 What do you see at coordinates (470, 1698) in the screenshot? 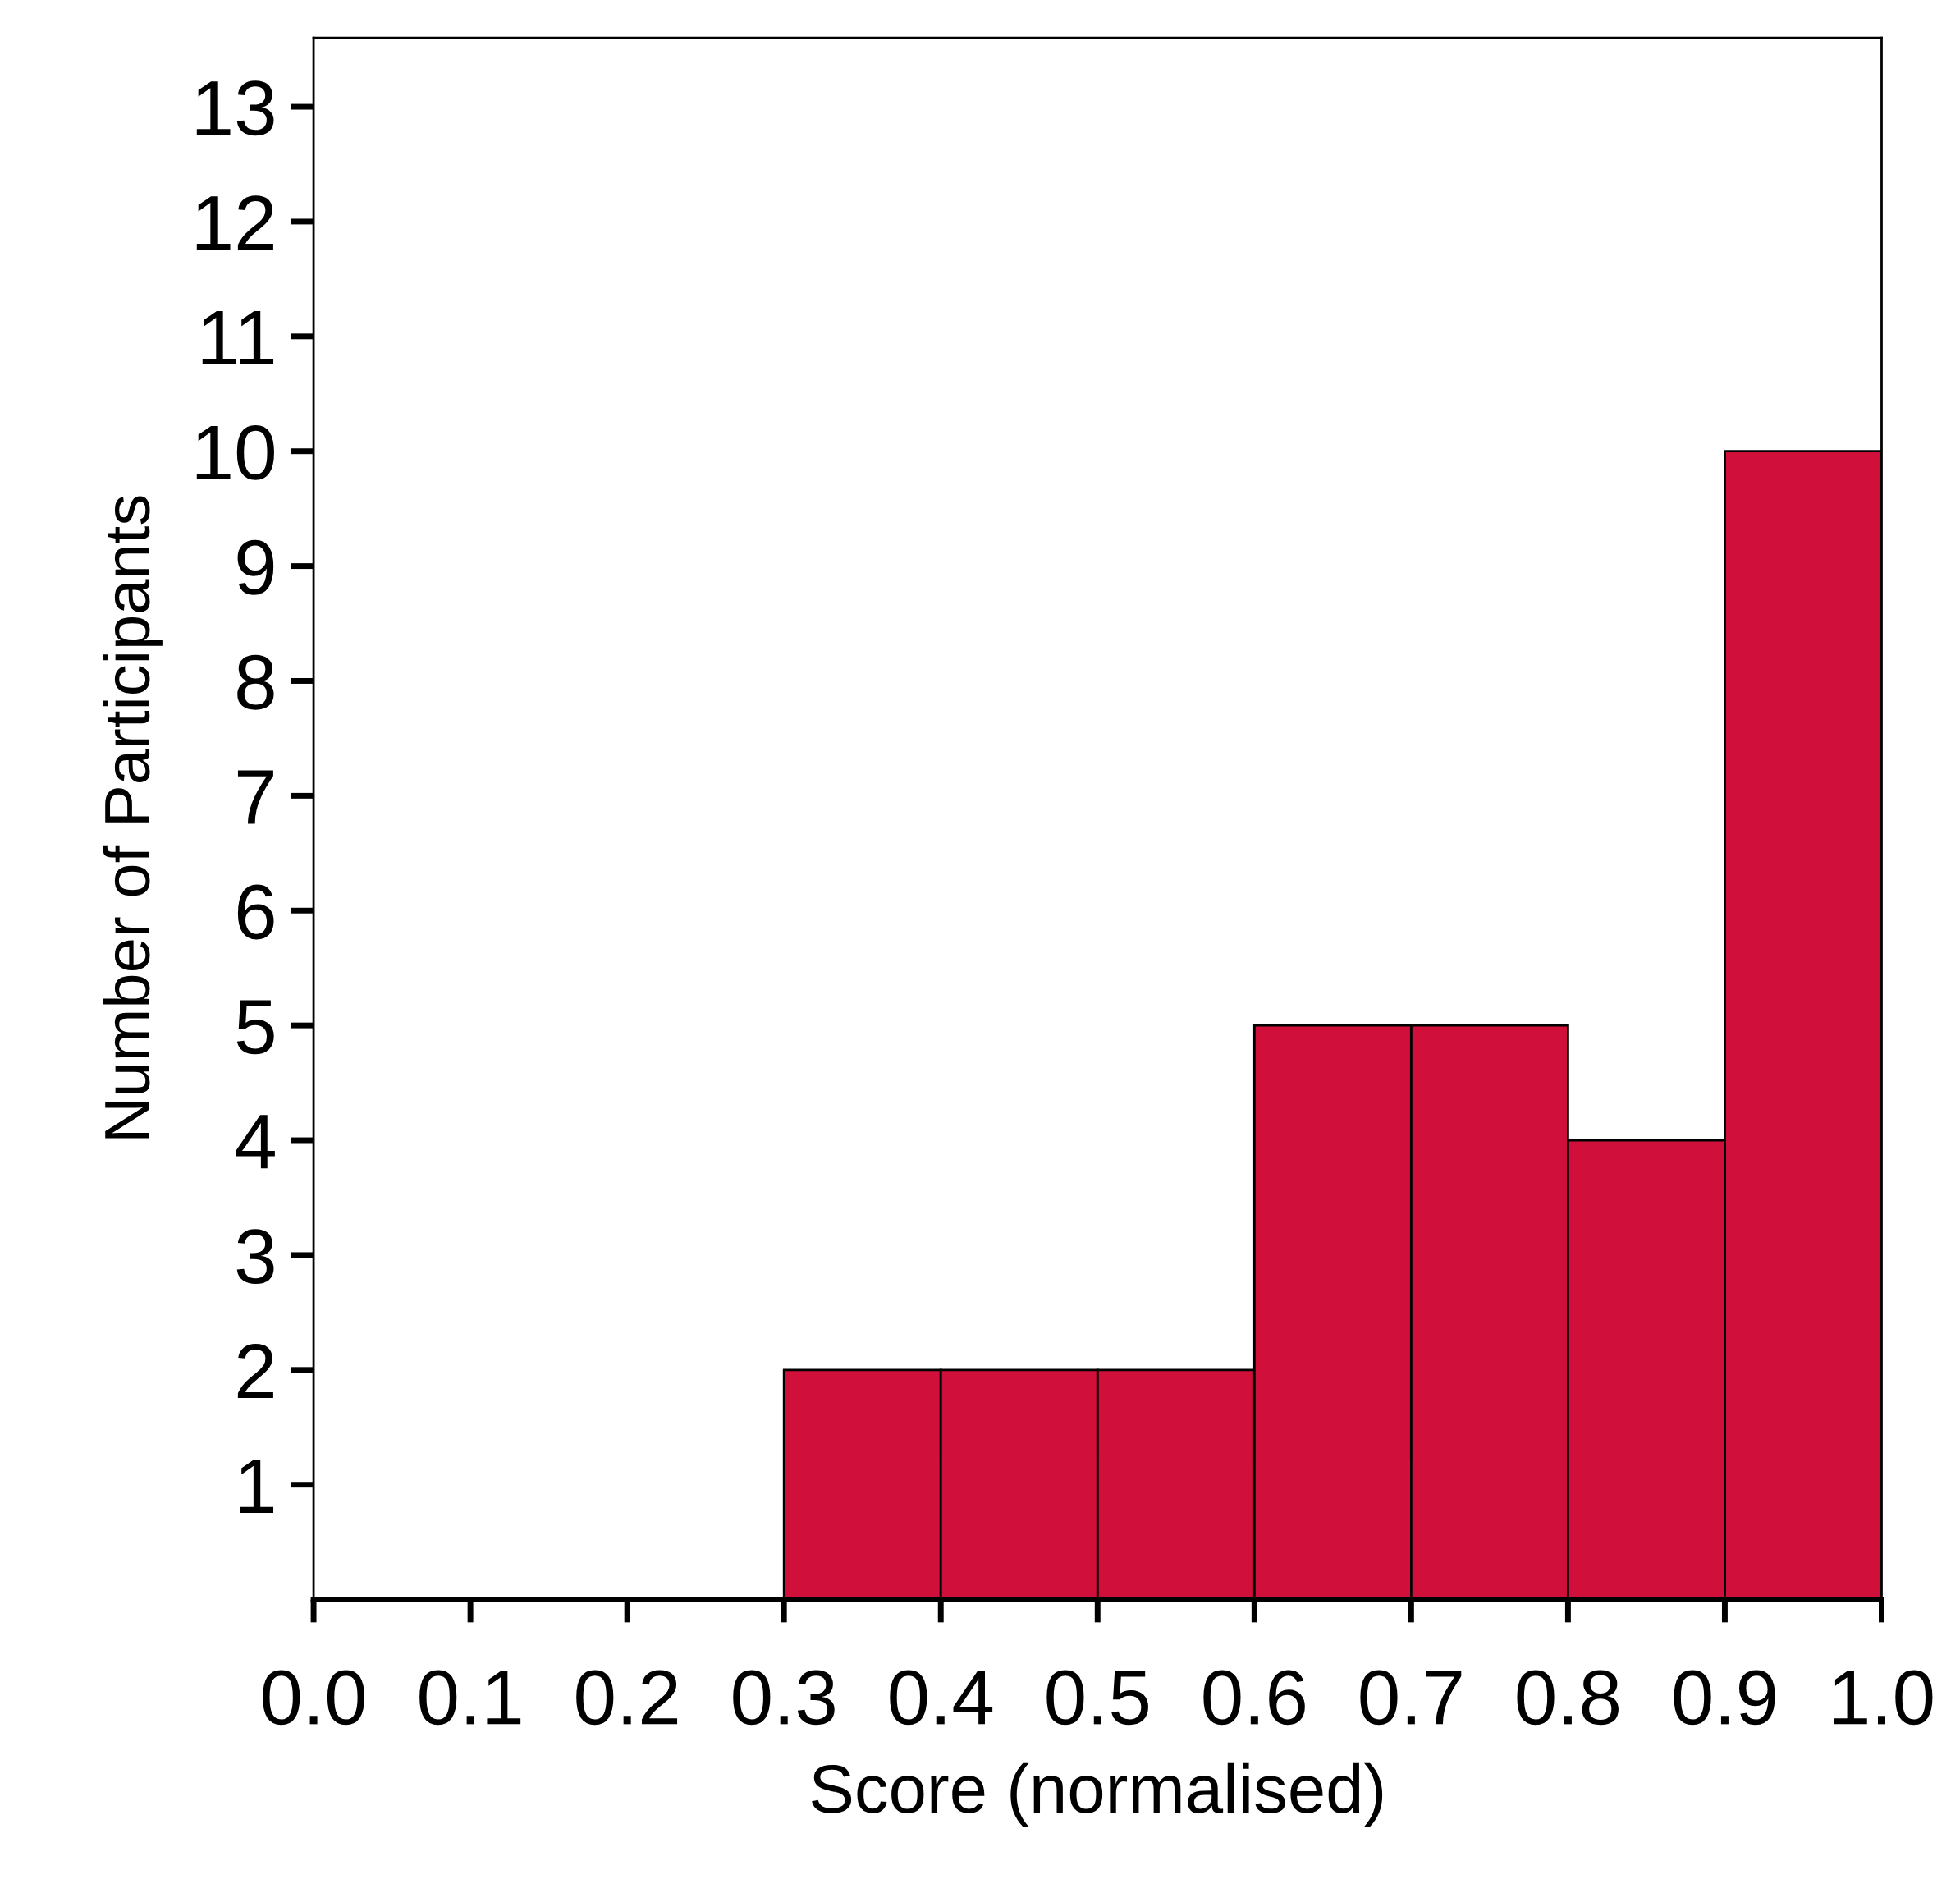
I see `x-tick-label: 0.1` at bounding box center [470, 1698].